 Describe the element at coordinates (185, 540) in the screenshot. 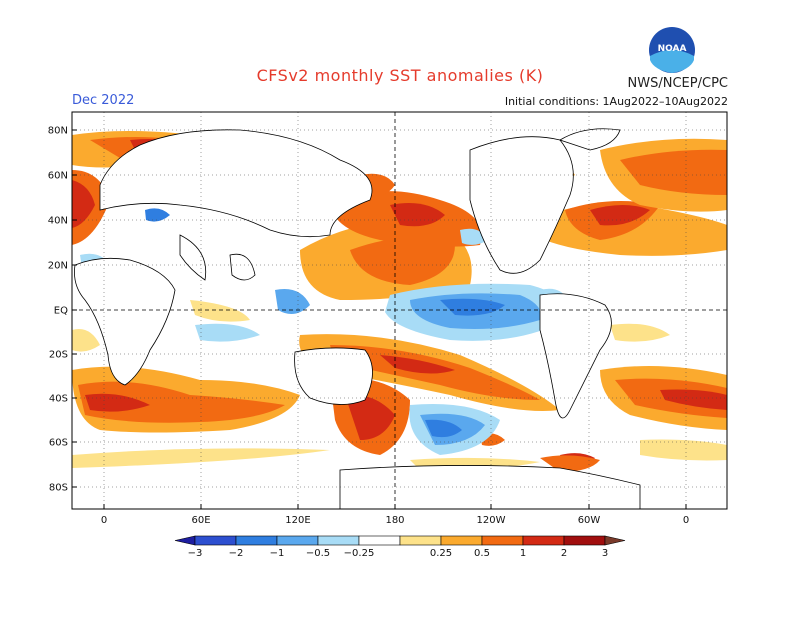

I see `colorbar-arrow-low` at that location.